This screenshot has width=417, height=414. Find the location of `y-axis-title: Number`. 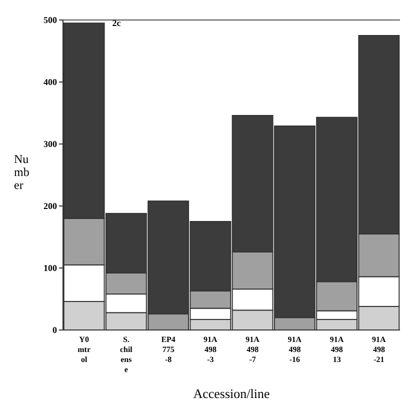

y-axis-title: Number is located at coordinates (22, 172).